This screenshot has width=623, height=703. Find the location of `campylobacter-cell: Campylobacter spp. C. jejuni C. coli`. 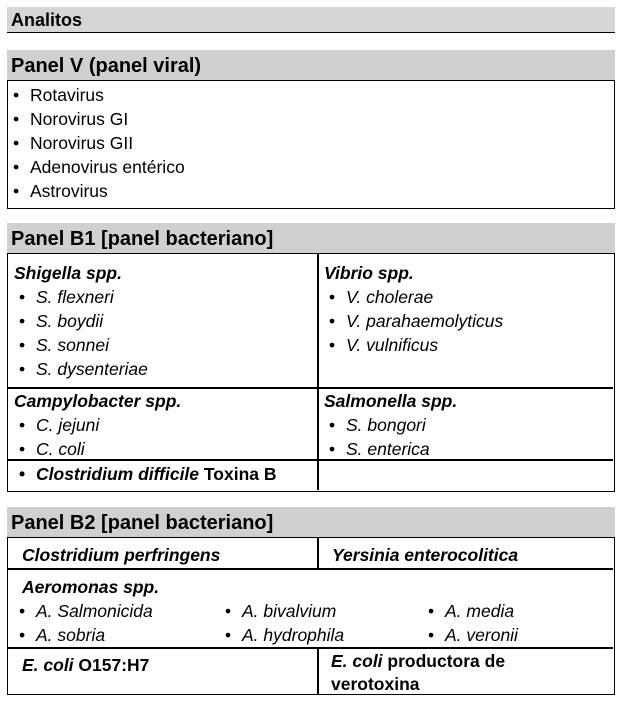

campylobacter-cell: Campylobacter spp. C. jejuni C. coli is located at coordinates (164, 425).